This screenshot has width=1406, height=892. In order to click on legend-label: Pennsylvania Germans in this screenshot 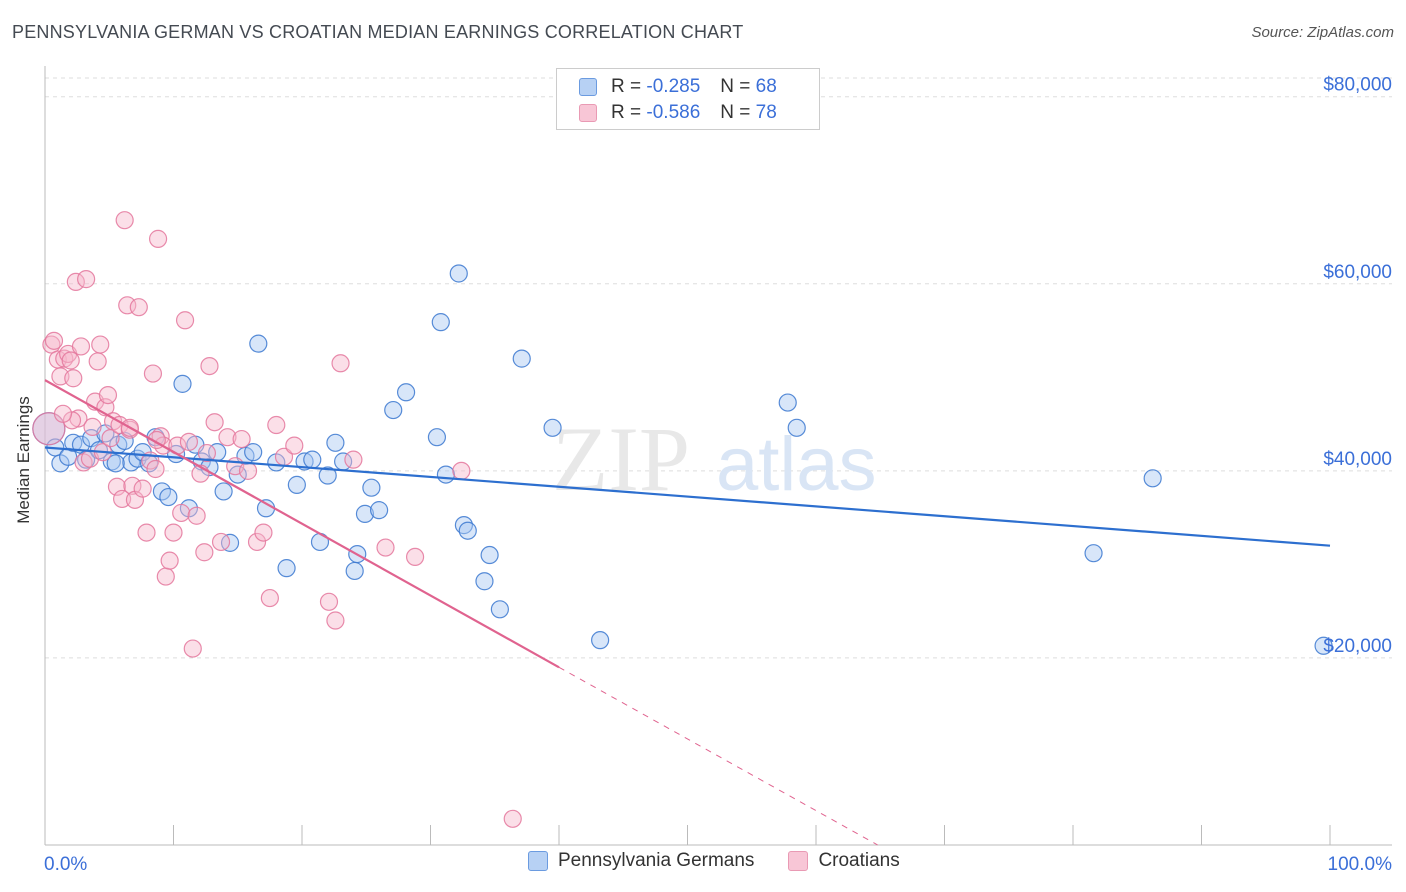, I will do `click(656, 860)`.